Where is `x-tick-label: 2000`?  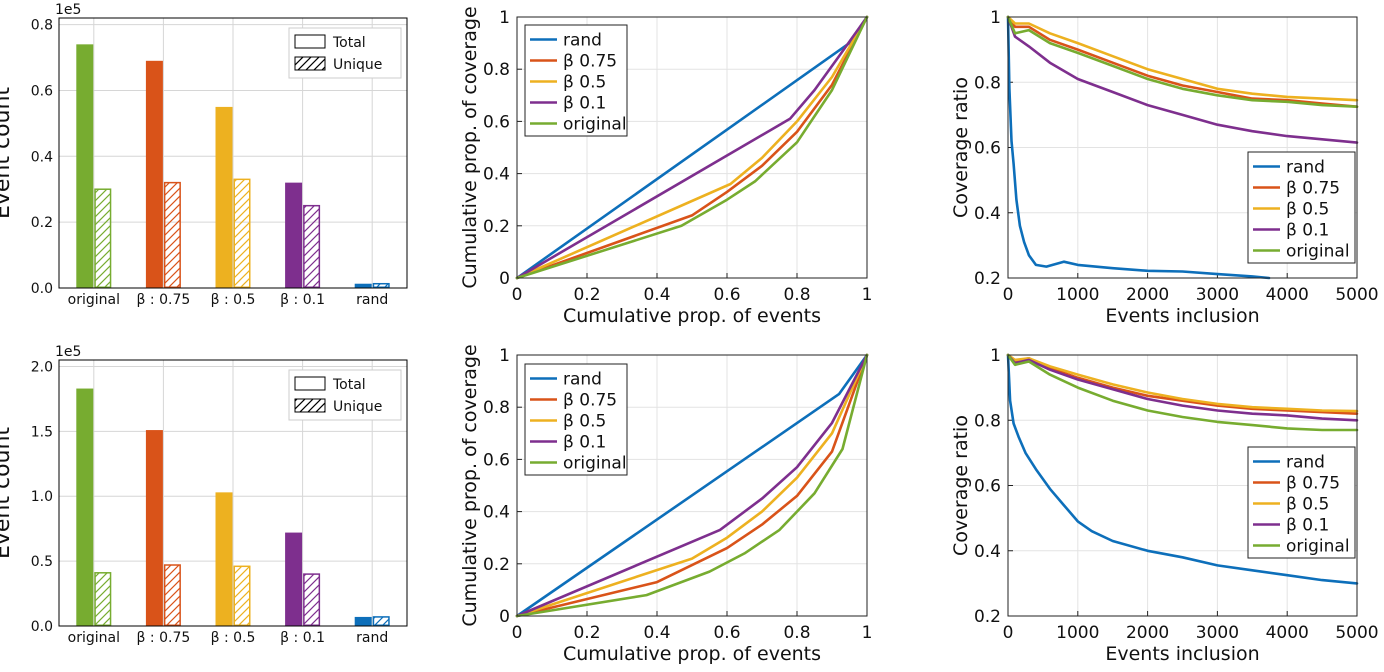
x-tick-label: 2000 is located at coordinates (1147, 633).